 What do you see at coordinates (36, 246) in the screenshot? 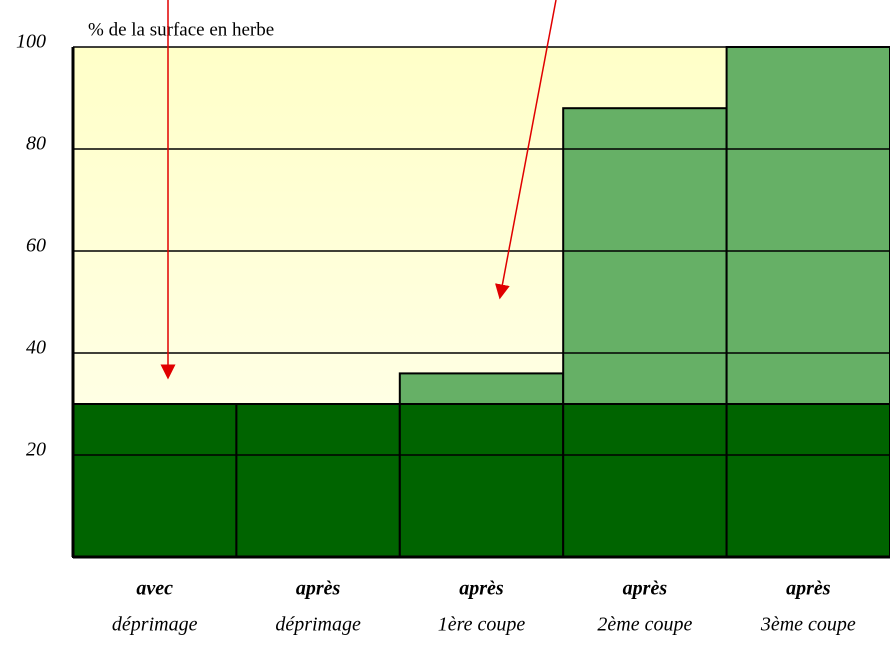
I see `y-tick-label: 60` at bounding box center [36, 246].